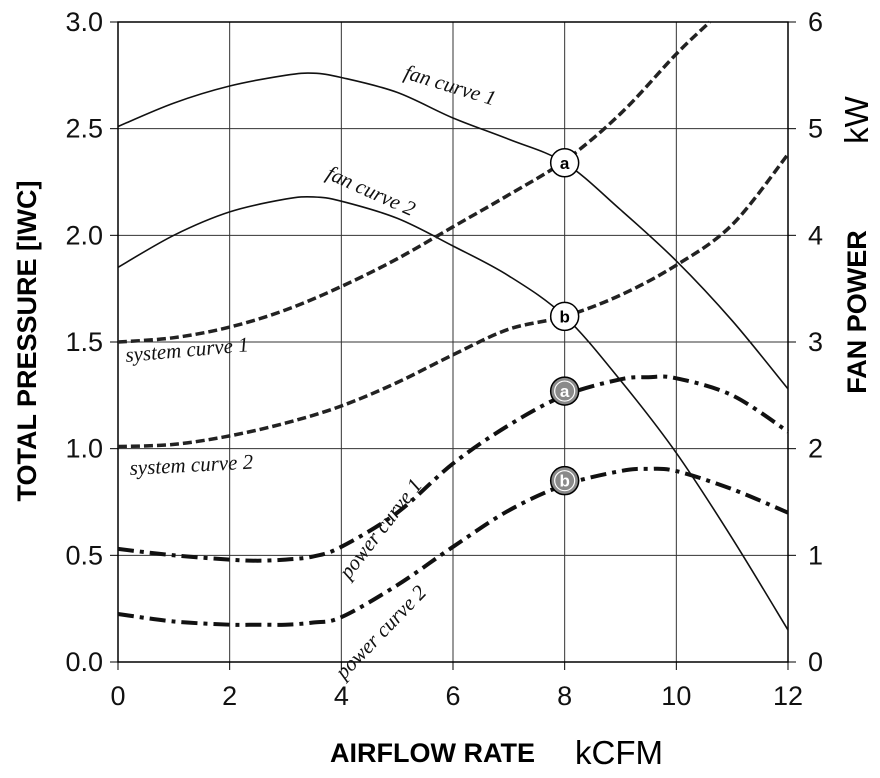 The image size is (880, 778). Describe the element at coordinates (84, 129) in the screenshot. I see `y-tick-label: 2.5` at that location.